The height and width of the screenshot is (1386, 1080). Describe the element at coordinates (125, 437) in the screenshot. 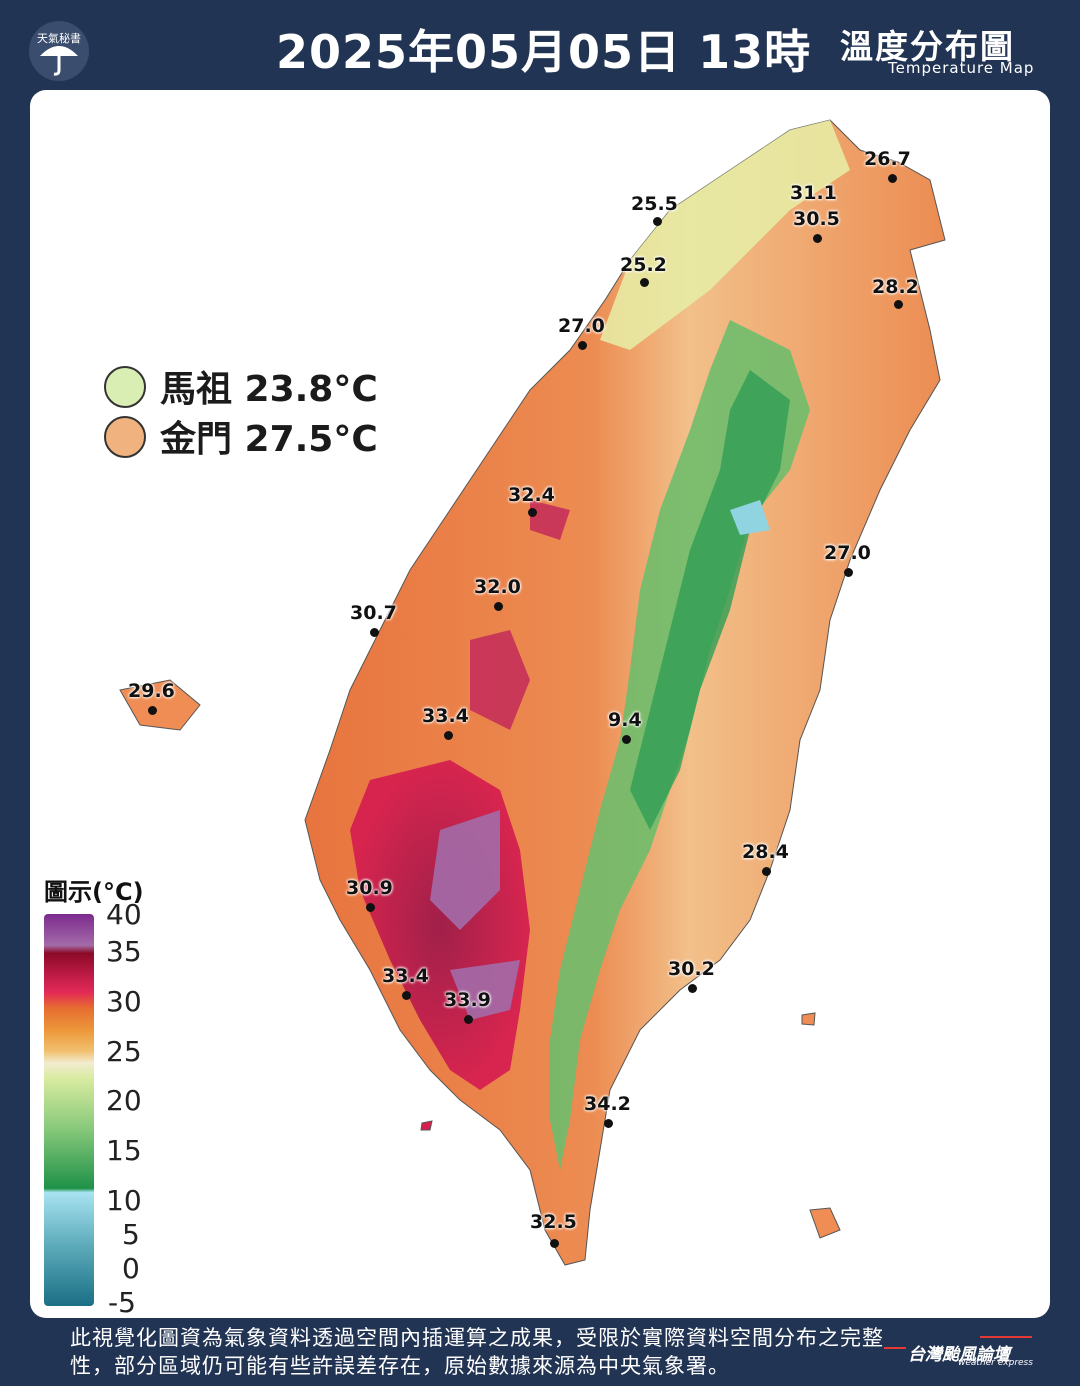

I see `kinmen-swatch` at that location.